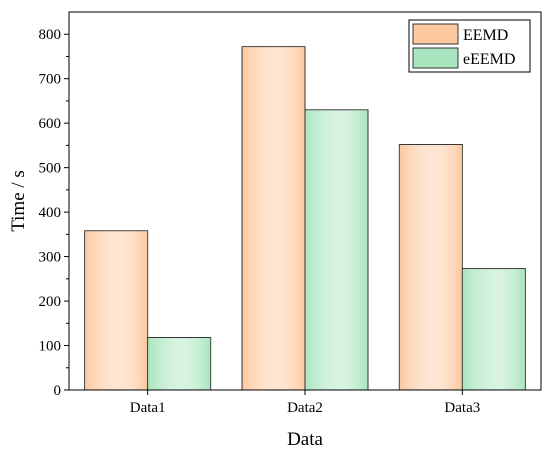 This screenshot has height=456, width=550. I want to click on bar-shade-eemd-data2, so click(273, 218).